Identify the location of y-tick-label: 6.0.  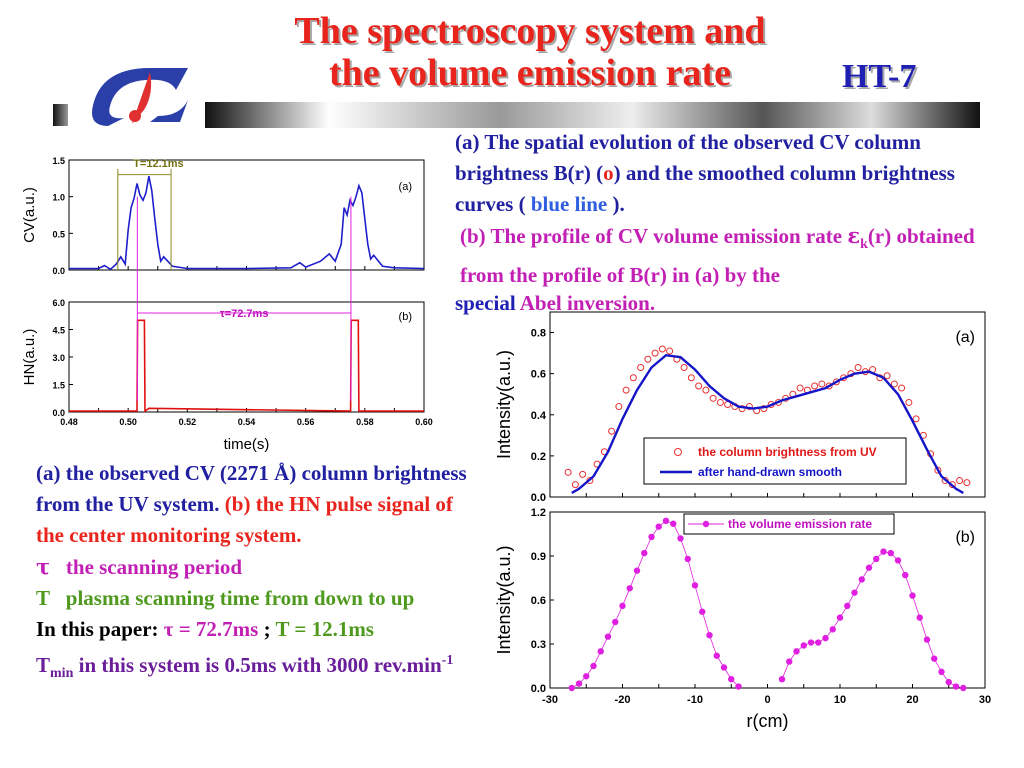
(58, 303).